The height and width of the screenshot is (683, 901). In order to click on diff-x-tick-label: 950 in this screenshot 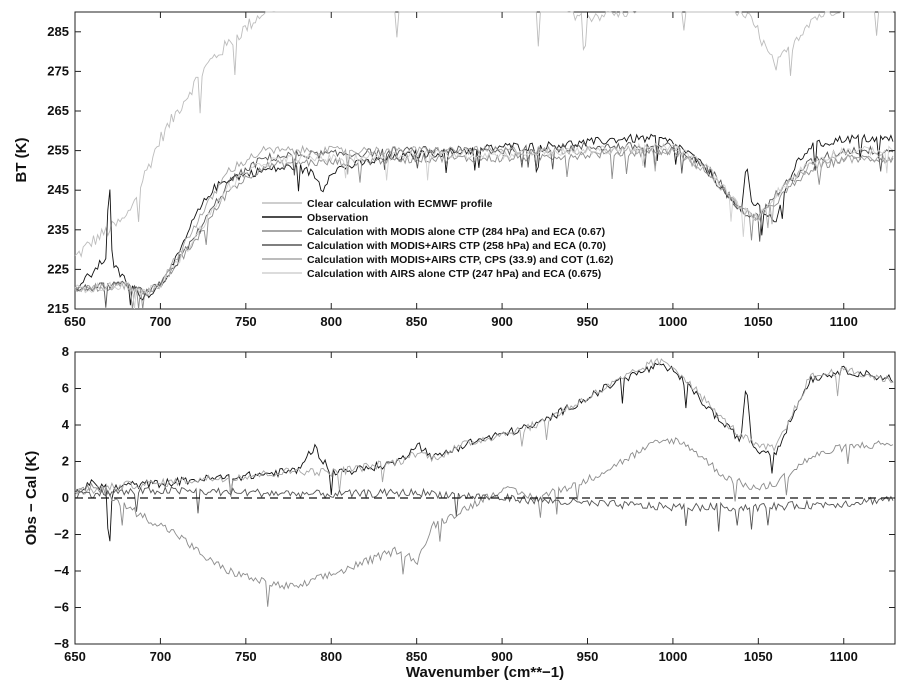, I will do `click(588, 656)`.